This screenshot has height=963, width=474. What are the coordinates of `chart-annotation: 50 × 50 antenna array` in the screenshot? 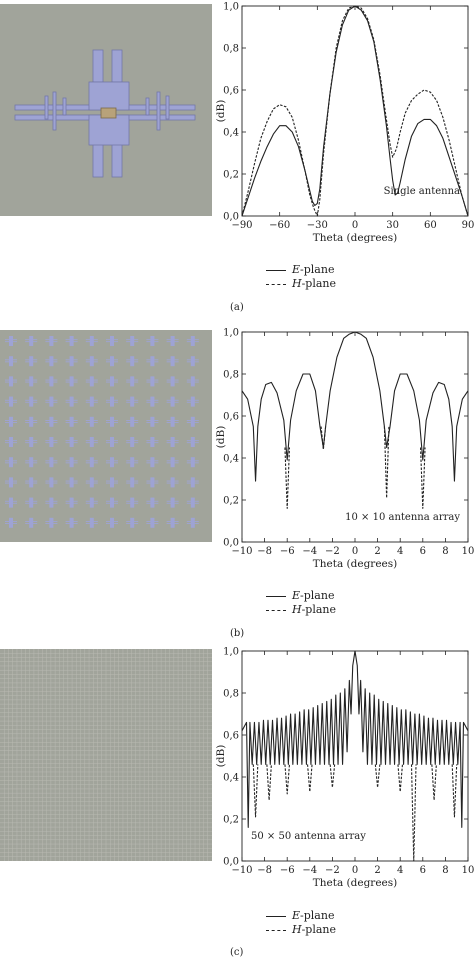 It's located at (308, 836).